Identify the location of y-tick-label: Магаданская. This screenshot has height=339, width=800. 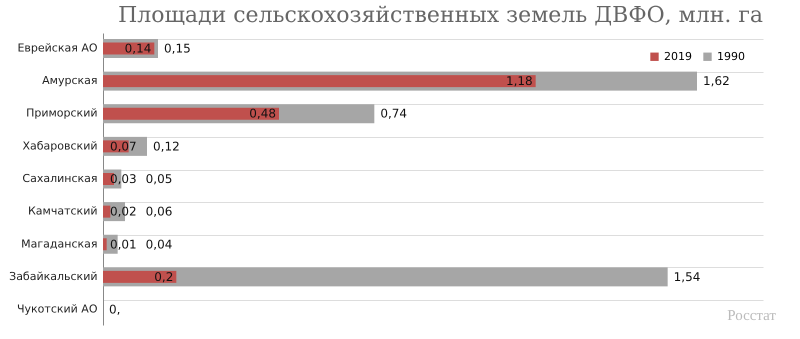
(59, 243).